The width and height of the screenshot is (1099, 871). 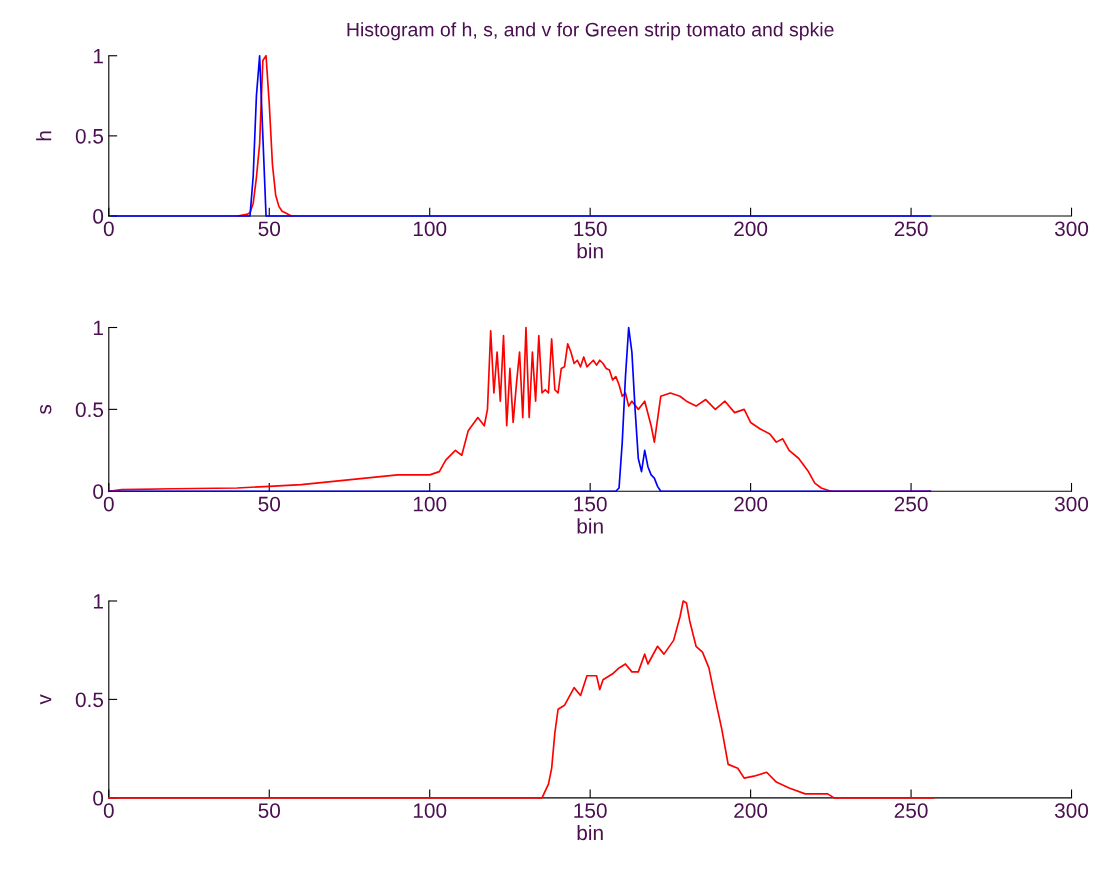 What do you see at coordinates (44, 136) in the screenshot?
I see `y-axis-title: h` at bounding box center [44, 136].